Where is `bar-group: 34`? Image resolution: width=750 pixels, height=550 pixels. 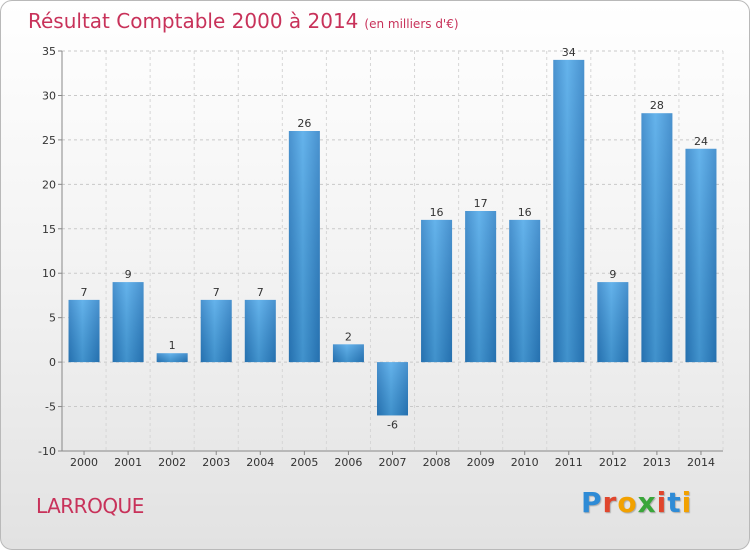
bar-group: 34 is located at coordinates (569, 204).